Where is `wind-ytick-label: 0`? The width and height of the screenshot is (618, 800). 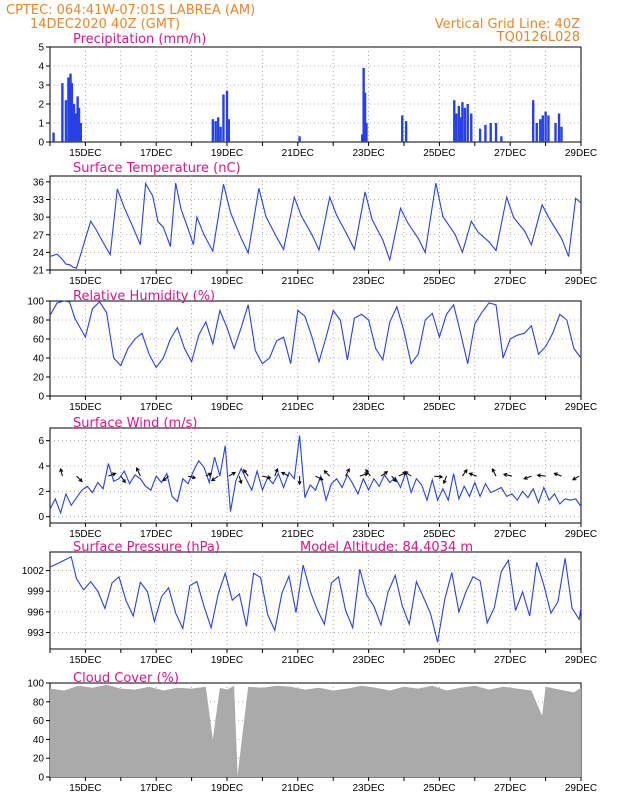
wind-ytick-label: 0 is located at coordinates (41, 517).